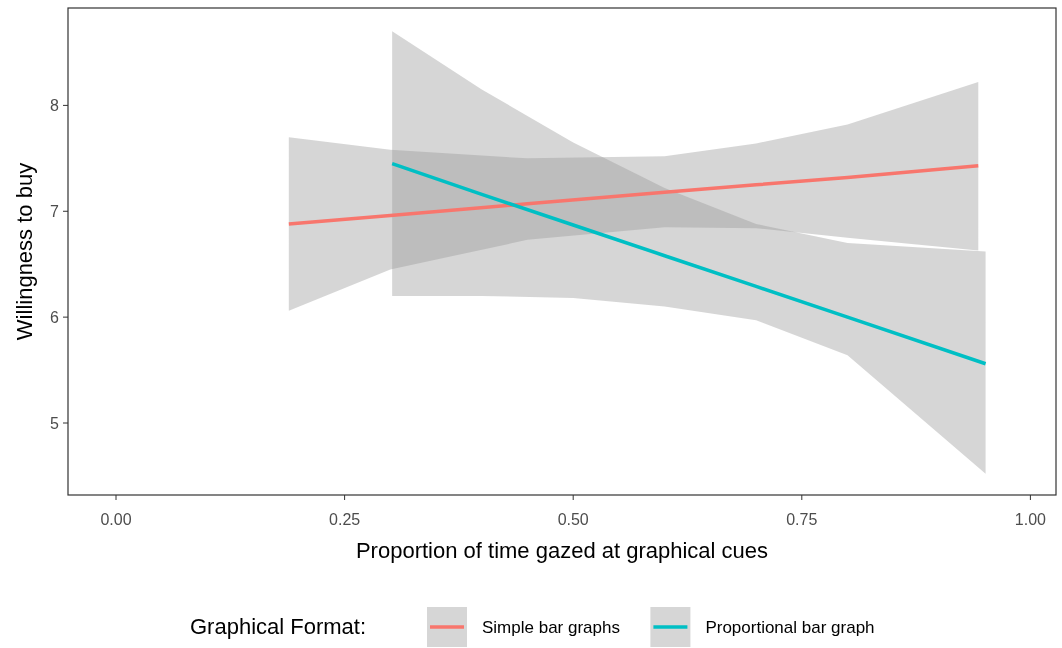 This screenshot has width=1062, height=648. I want to click on y-tick-label: 6, so click(55, 318).